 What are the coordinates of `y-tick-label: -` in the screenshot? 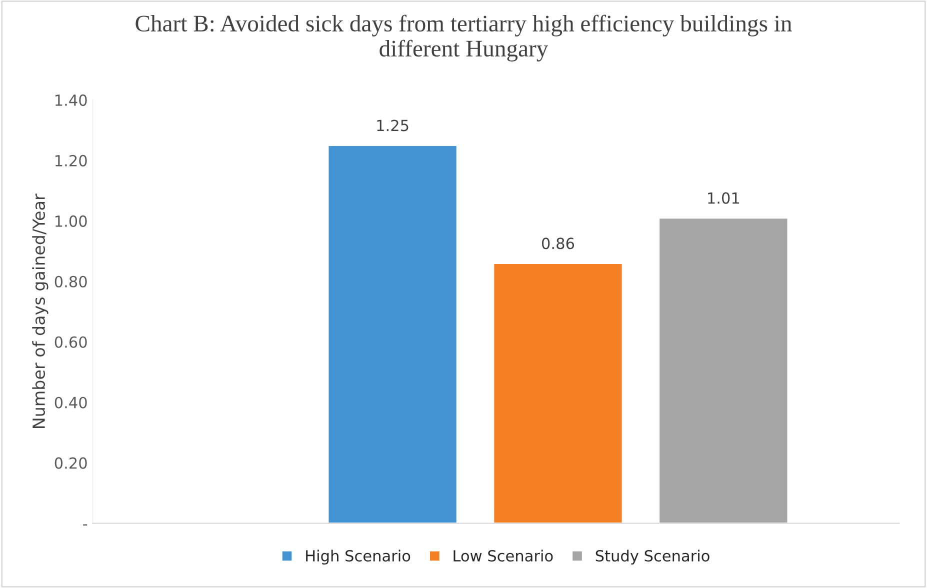 It's located at (85, 525).